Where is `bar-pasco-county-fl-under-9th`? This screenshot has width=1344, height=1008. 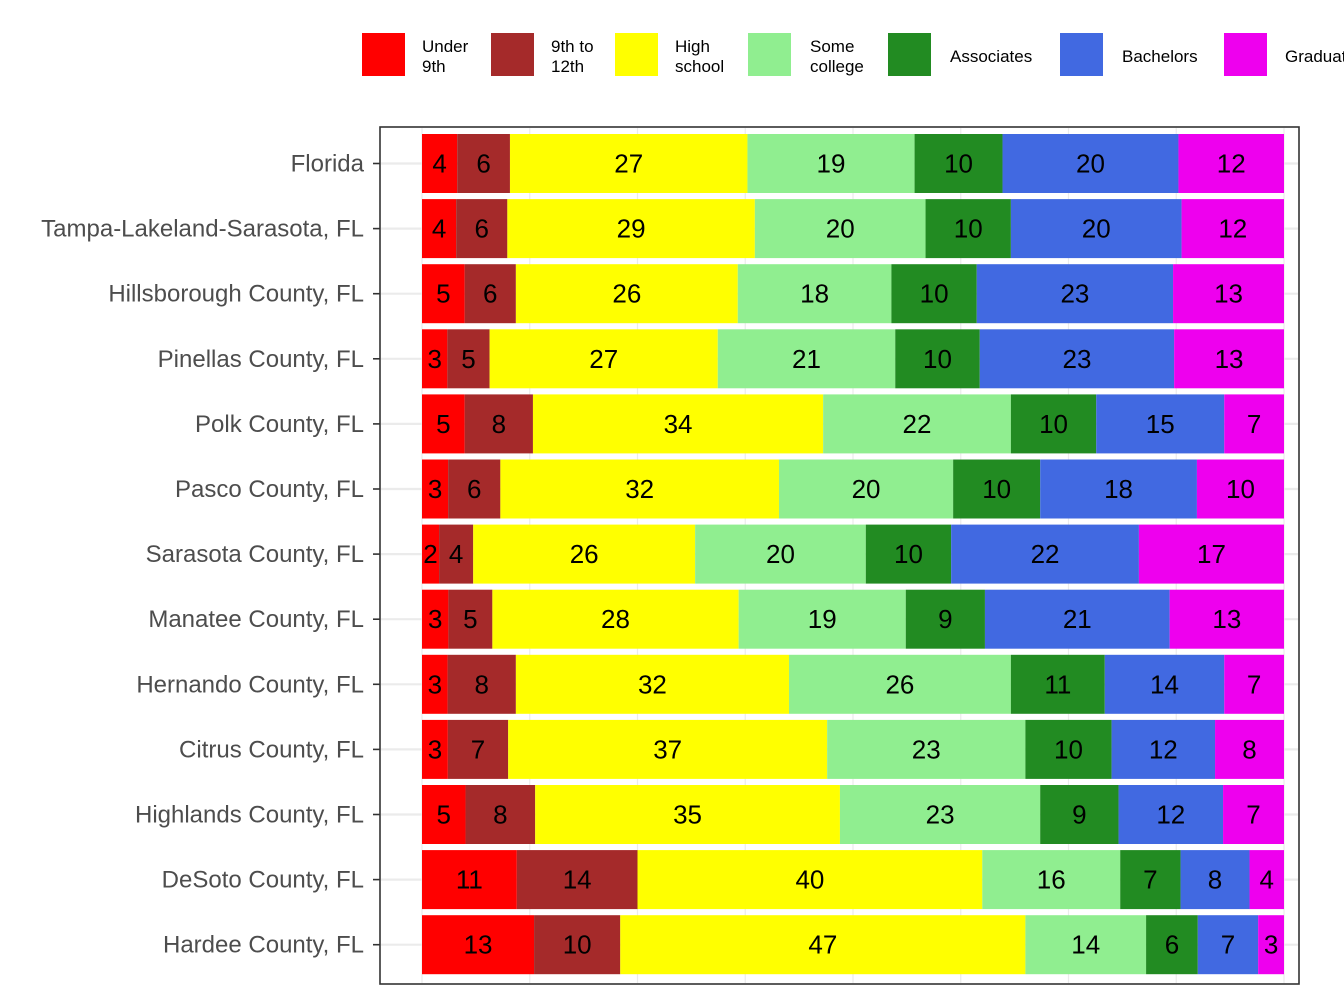
bar-pasco-county-fl-under-9th is located at coordinates (435, 489).